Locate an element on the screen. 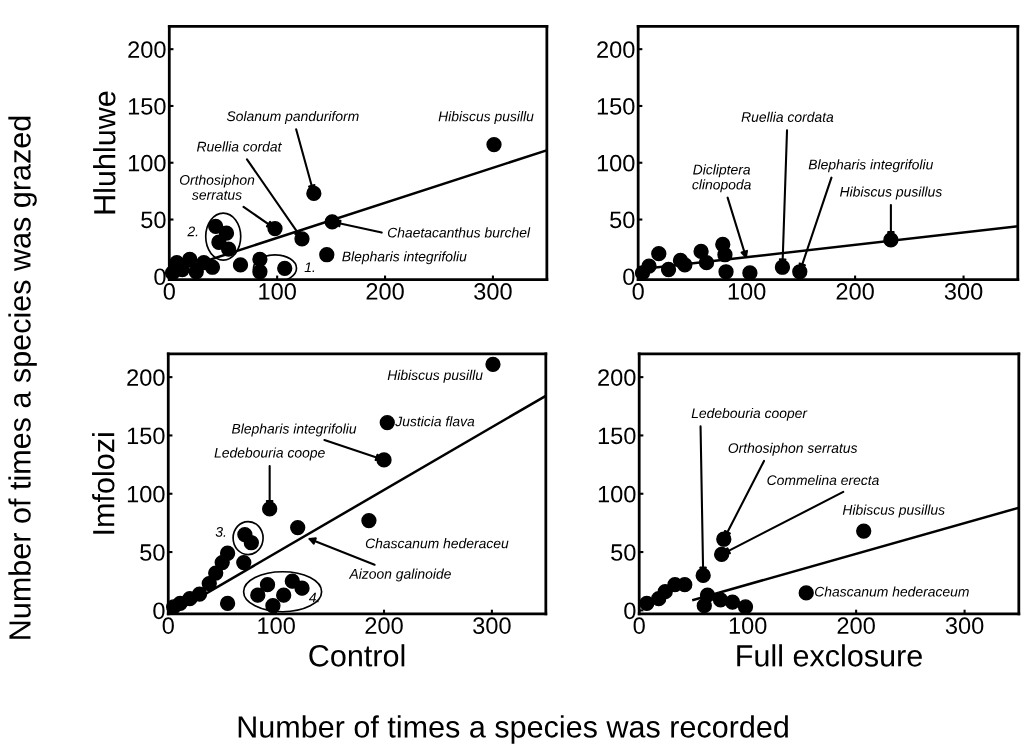  annotation: Commelina erecta is located at coordinates (823, 480).